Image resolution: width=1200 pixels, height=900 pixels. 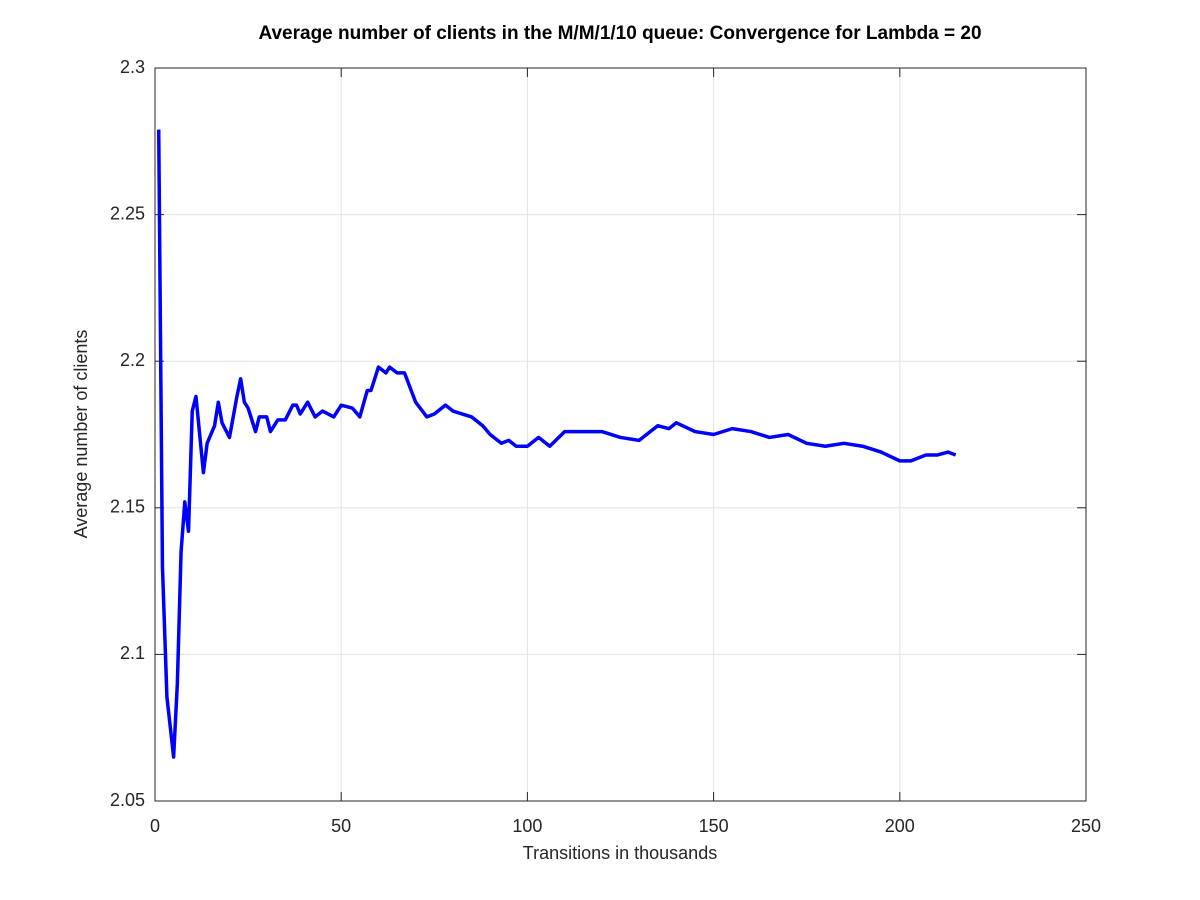 What do you see at coordinates (714, 826) in the screenshot?
I see `x-tick-label: 150` at bounding box center [714, 826].